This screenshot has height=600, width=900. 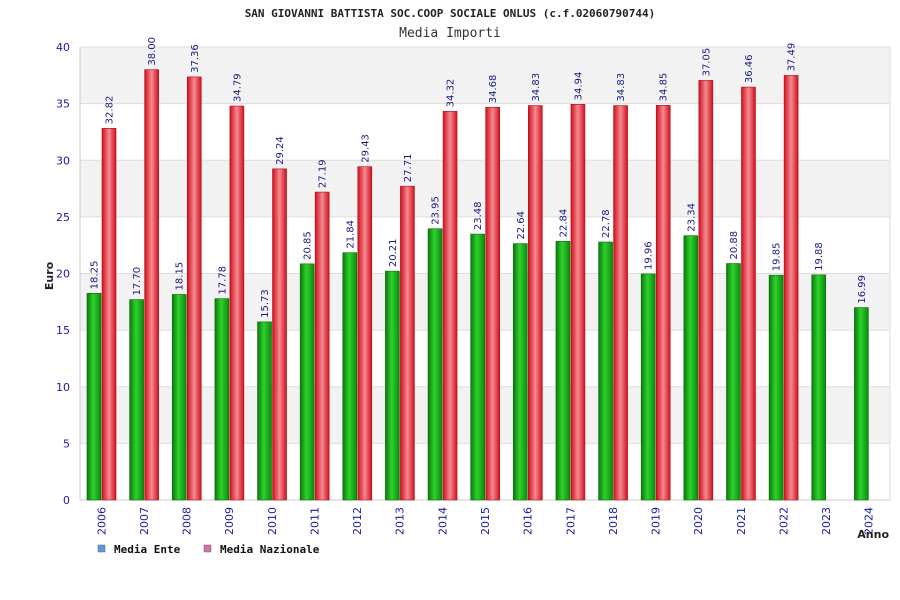 I want to click on bar-media-nazionale-2016, so click(x=535, y=303).